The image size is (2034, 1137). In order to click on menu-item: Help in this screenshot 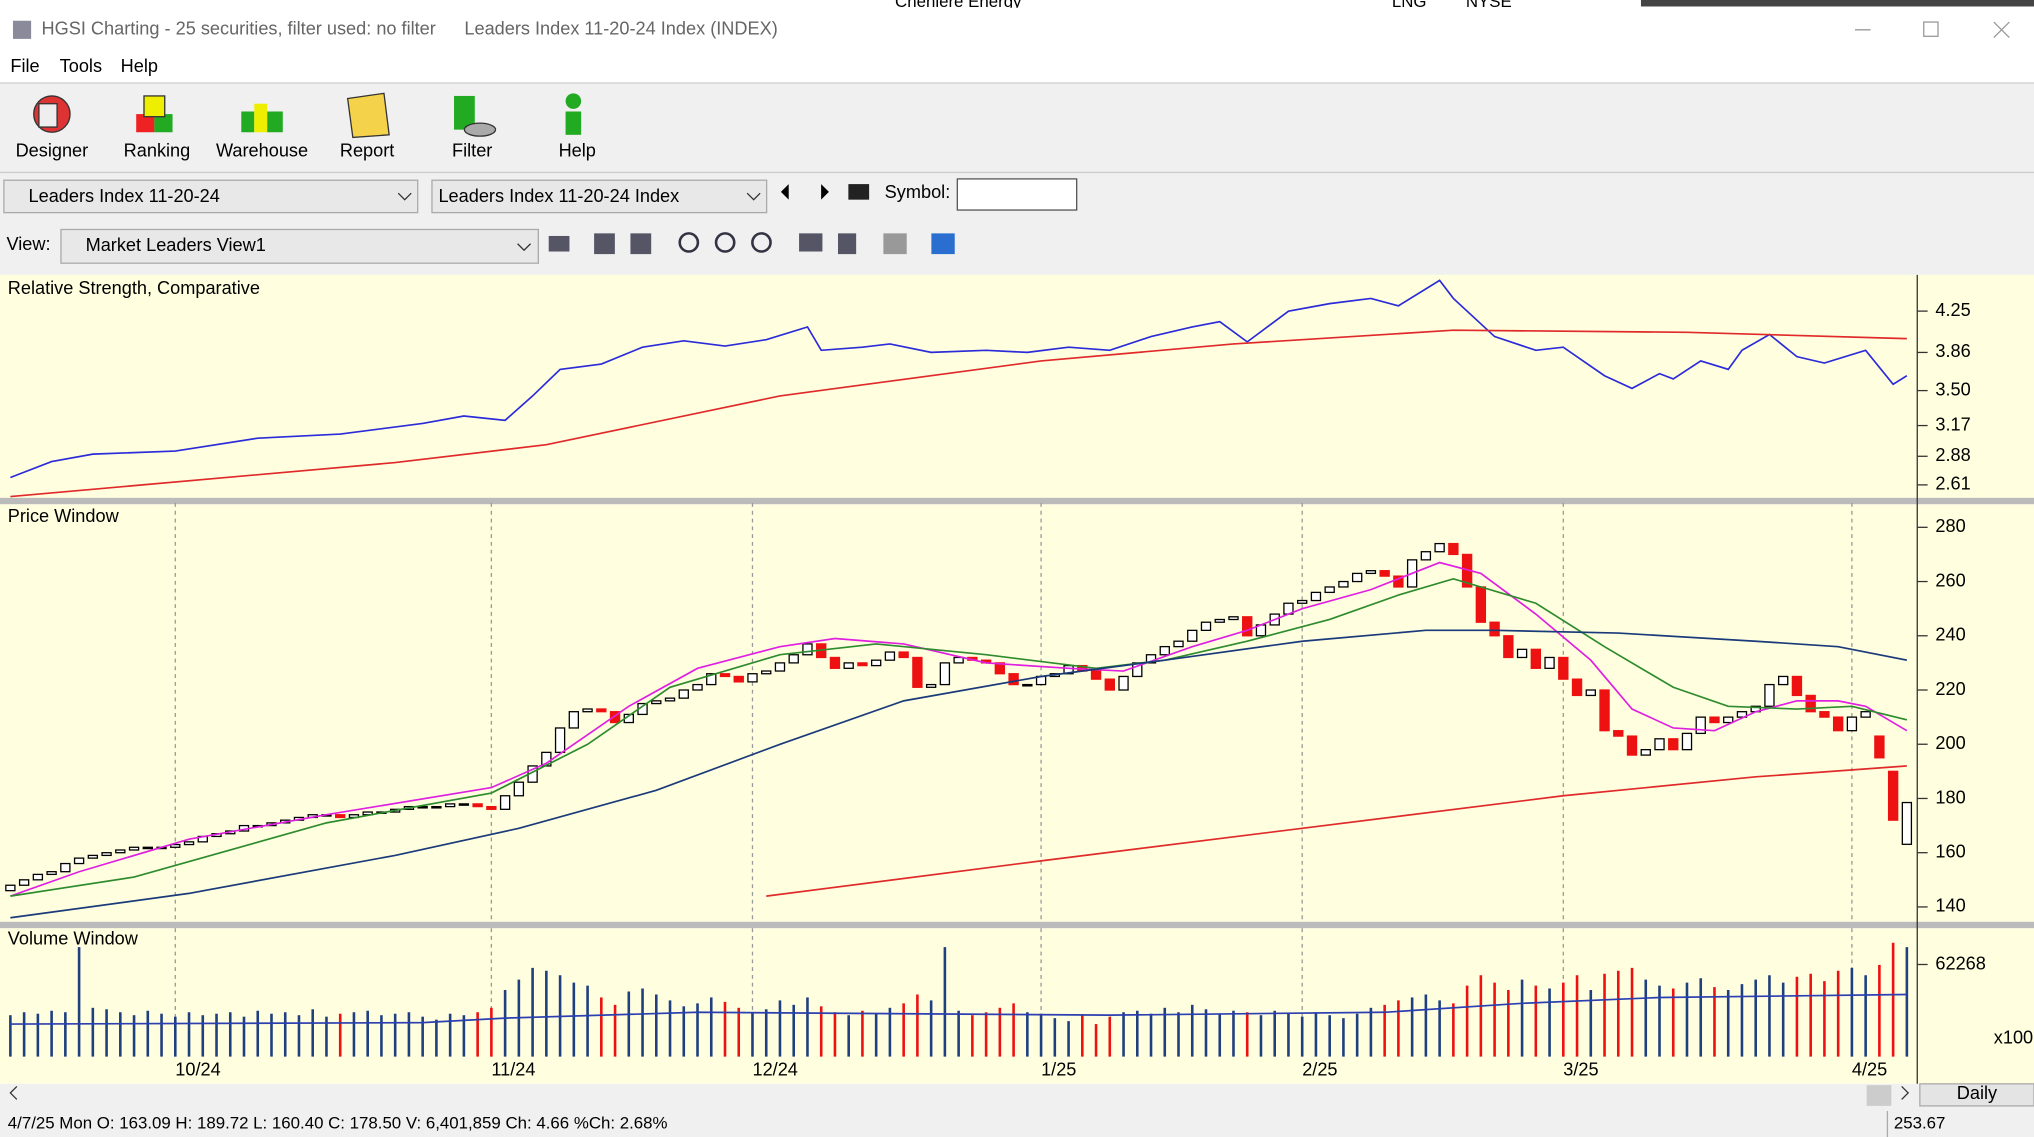, I will do `click(139, 66)`.